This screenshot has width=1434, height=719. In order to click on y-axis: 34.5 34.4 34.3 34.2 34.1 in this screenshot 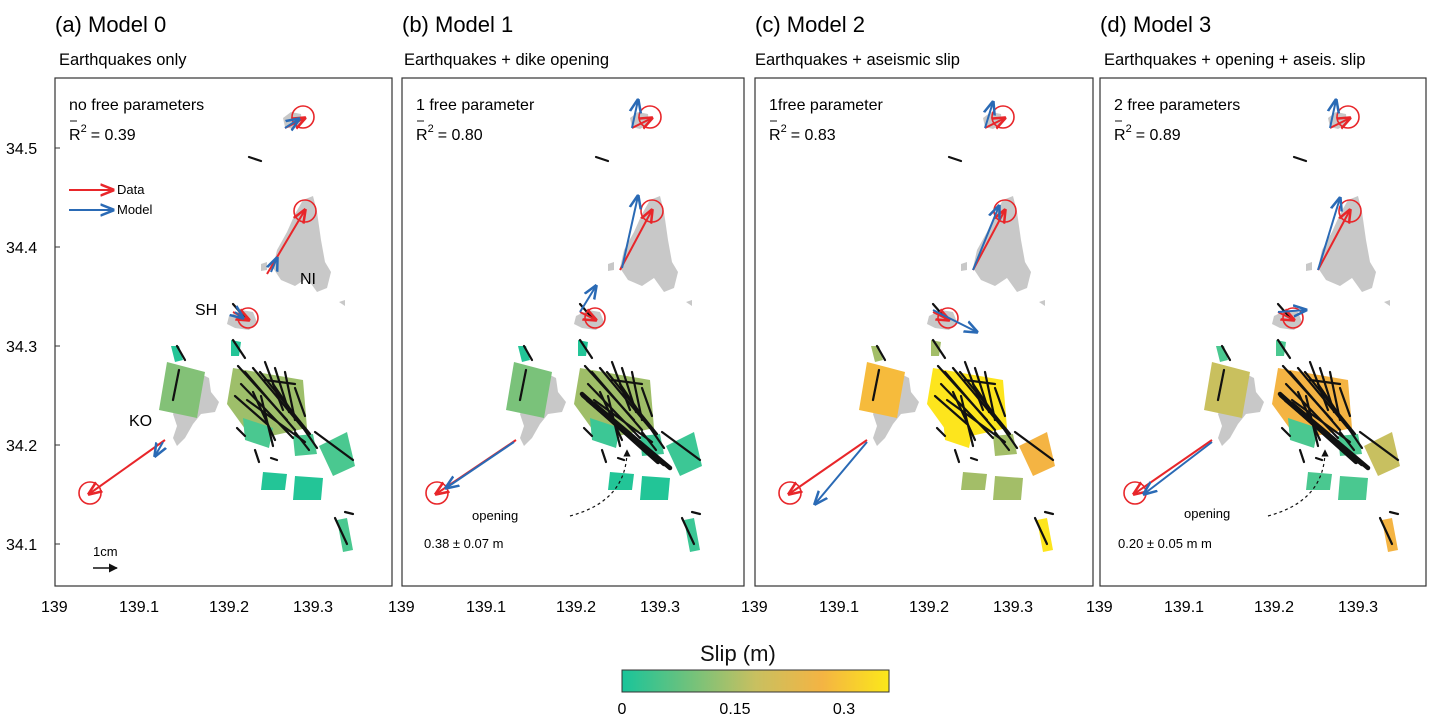, I will do `click(33, 347)`.